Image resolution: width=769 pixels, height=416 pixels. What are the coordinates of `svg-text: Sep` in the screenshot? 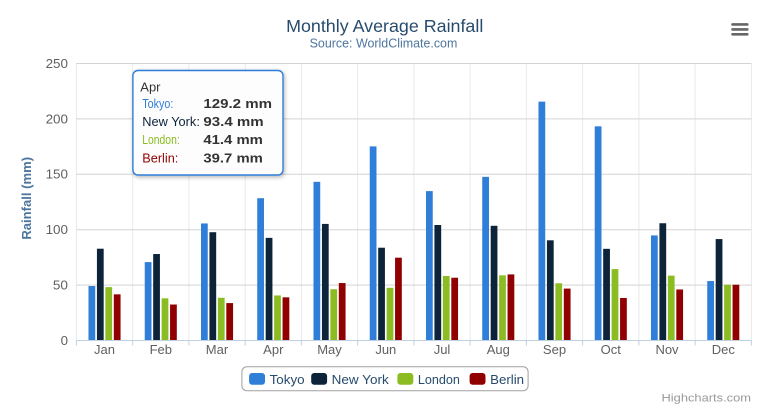 It's located at (554, 349).